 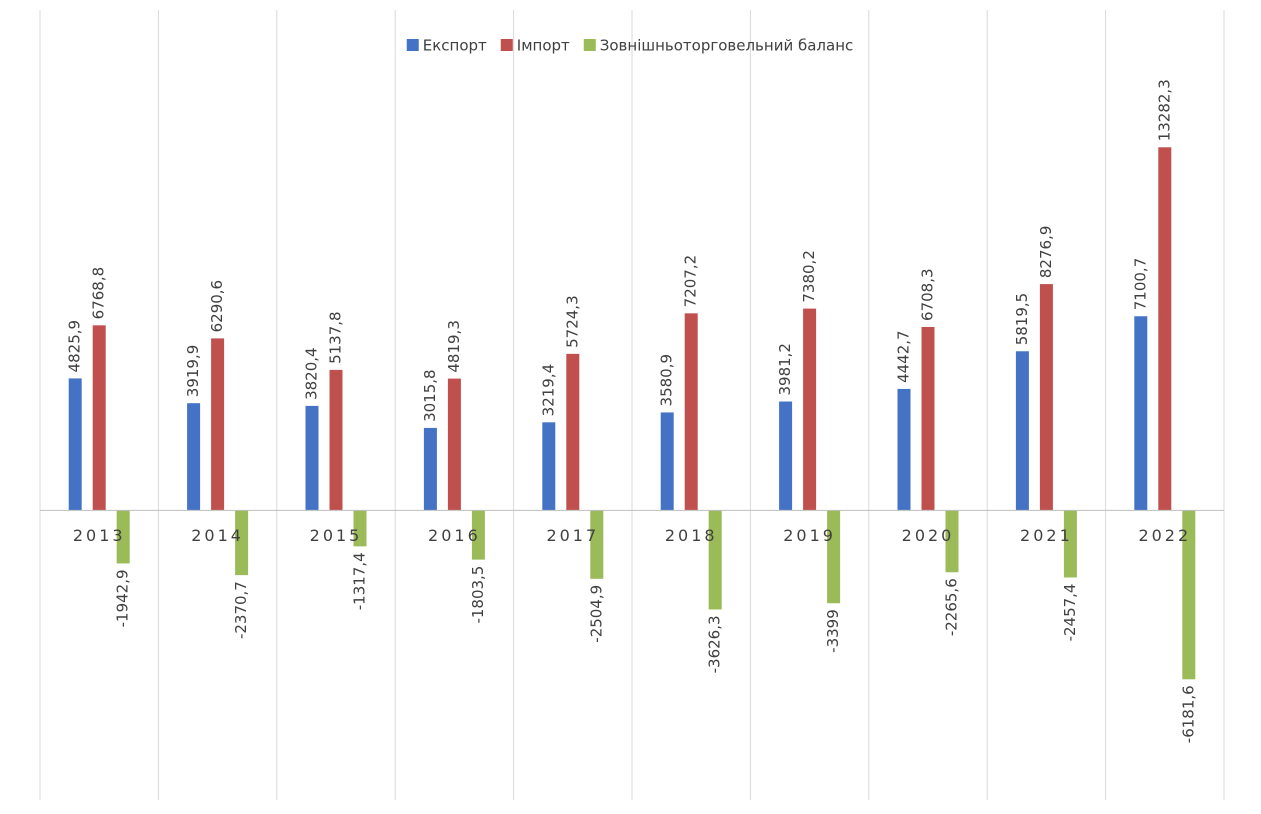 I want to click on legend-label: Імпорт, so click(x=543, y=46).